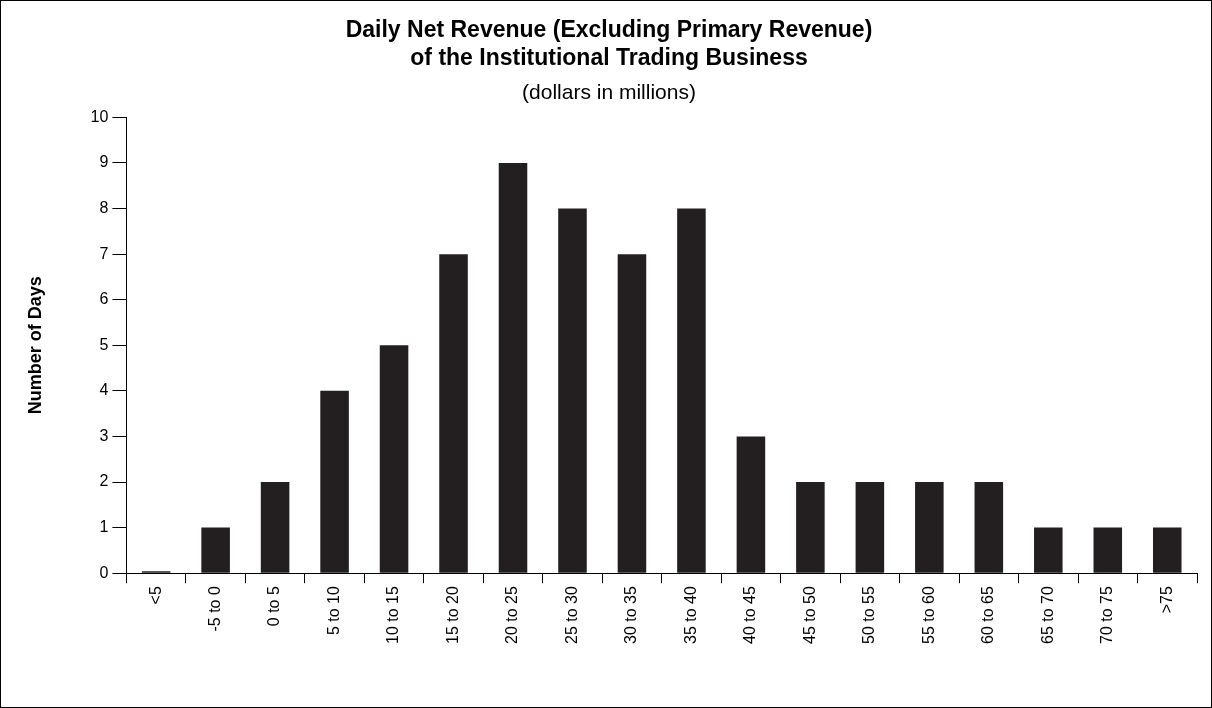  What do you see at coordinates (690, 615) in the screenshot?
I see `x-tick-label: 35 to 40` at bounding box center [690, 615].